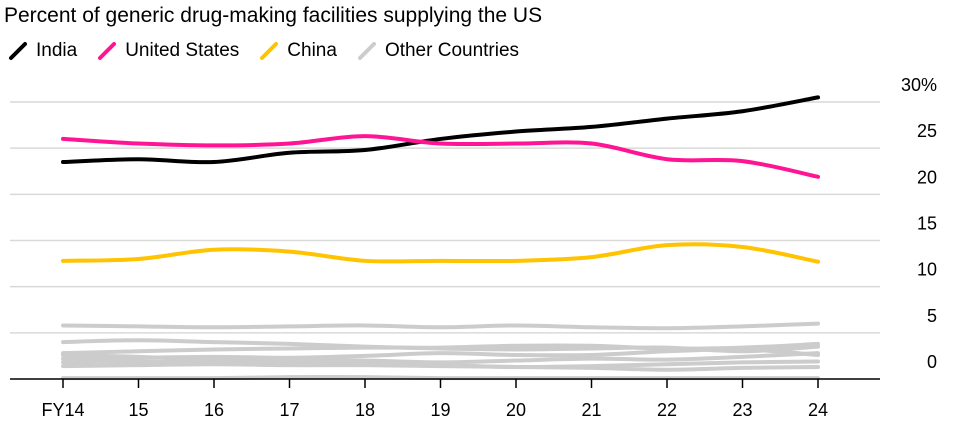 This screenshot has height=439, width=972. Describe the element at coordinates (440, 253) in the screenshot. I see `series-line-china` at that location.